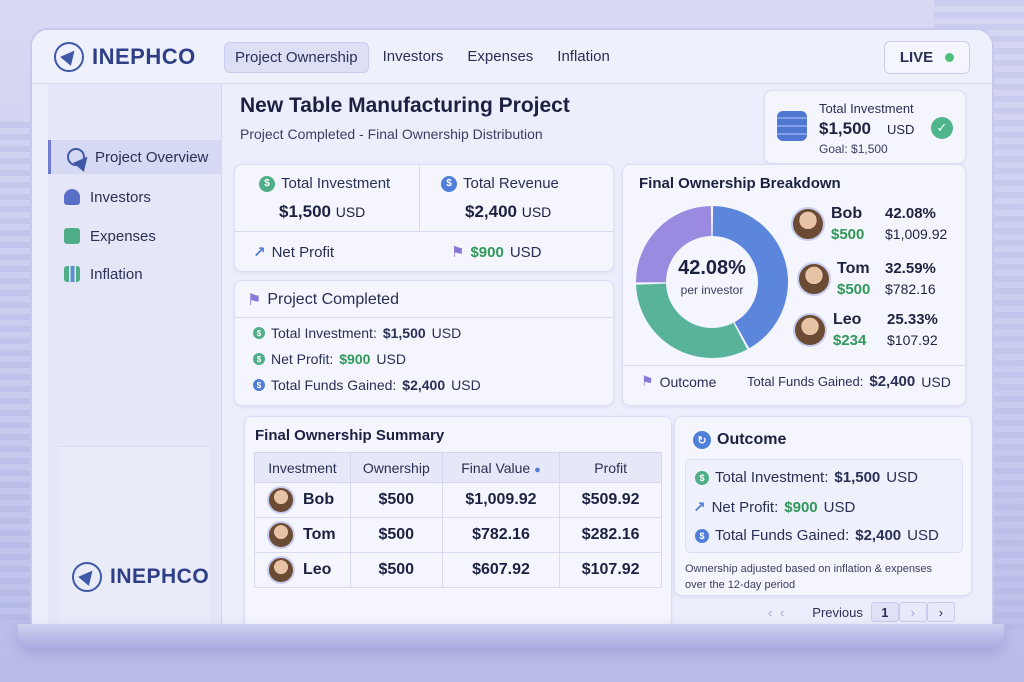 The height and width of the screenshot is (682, 1024). I want to click on outcome-label: Outcome, so click(688, 381).